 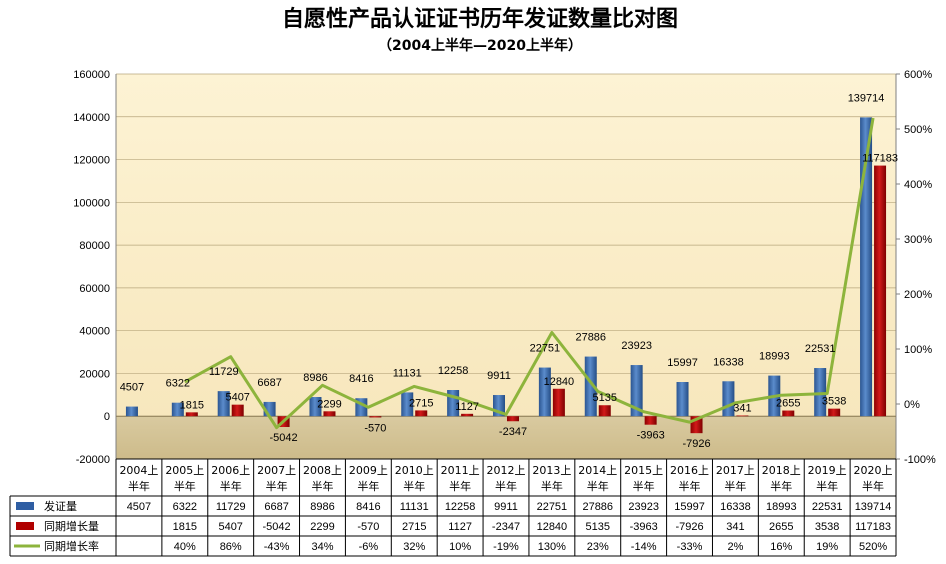 I want to click on table-cell: 2%, so click(x=735, y=547).